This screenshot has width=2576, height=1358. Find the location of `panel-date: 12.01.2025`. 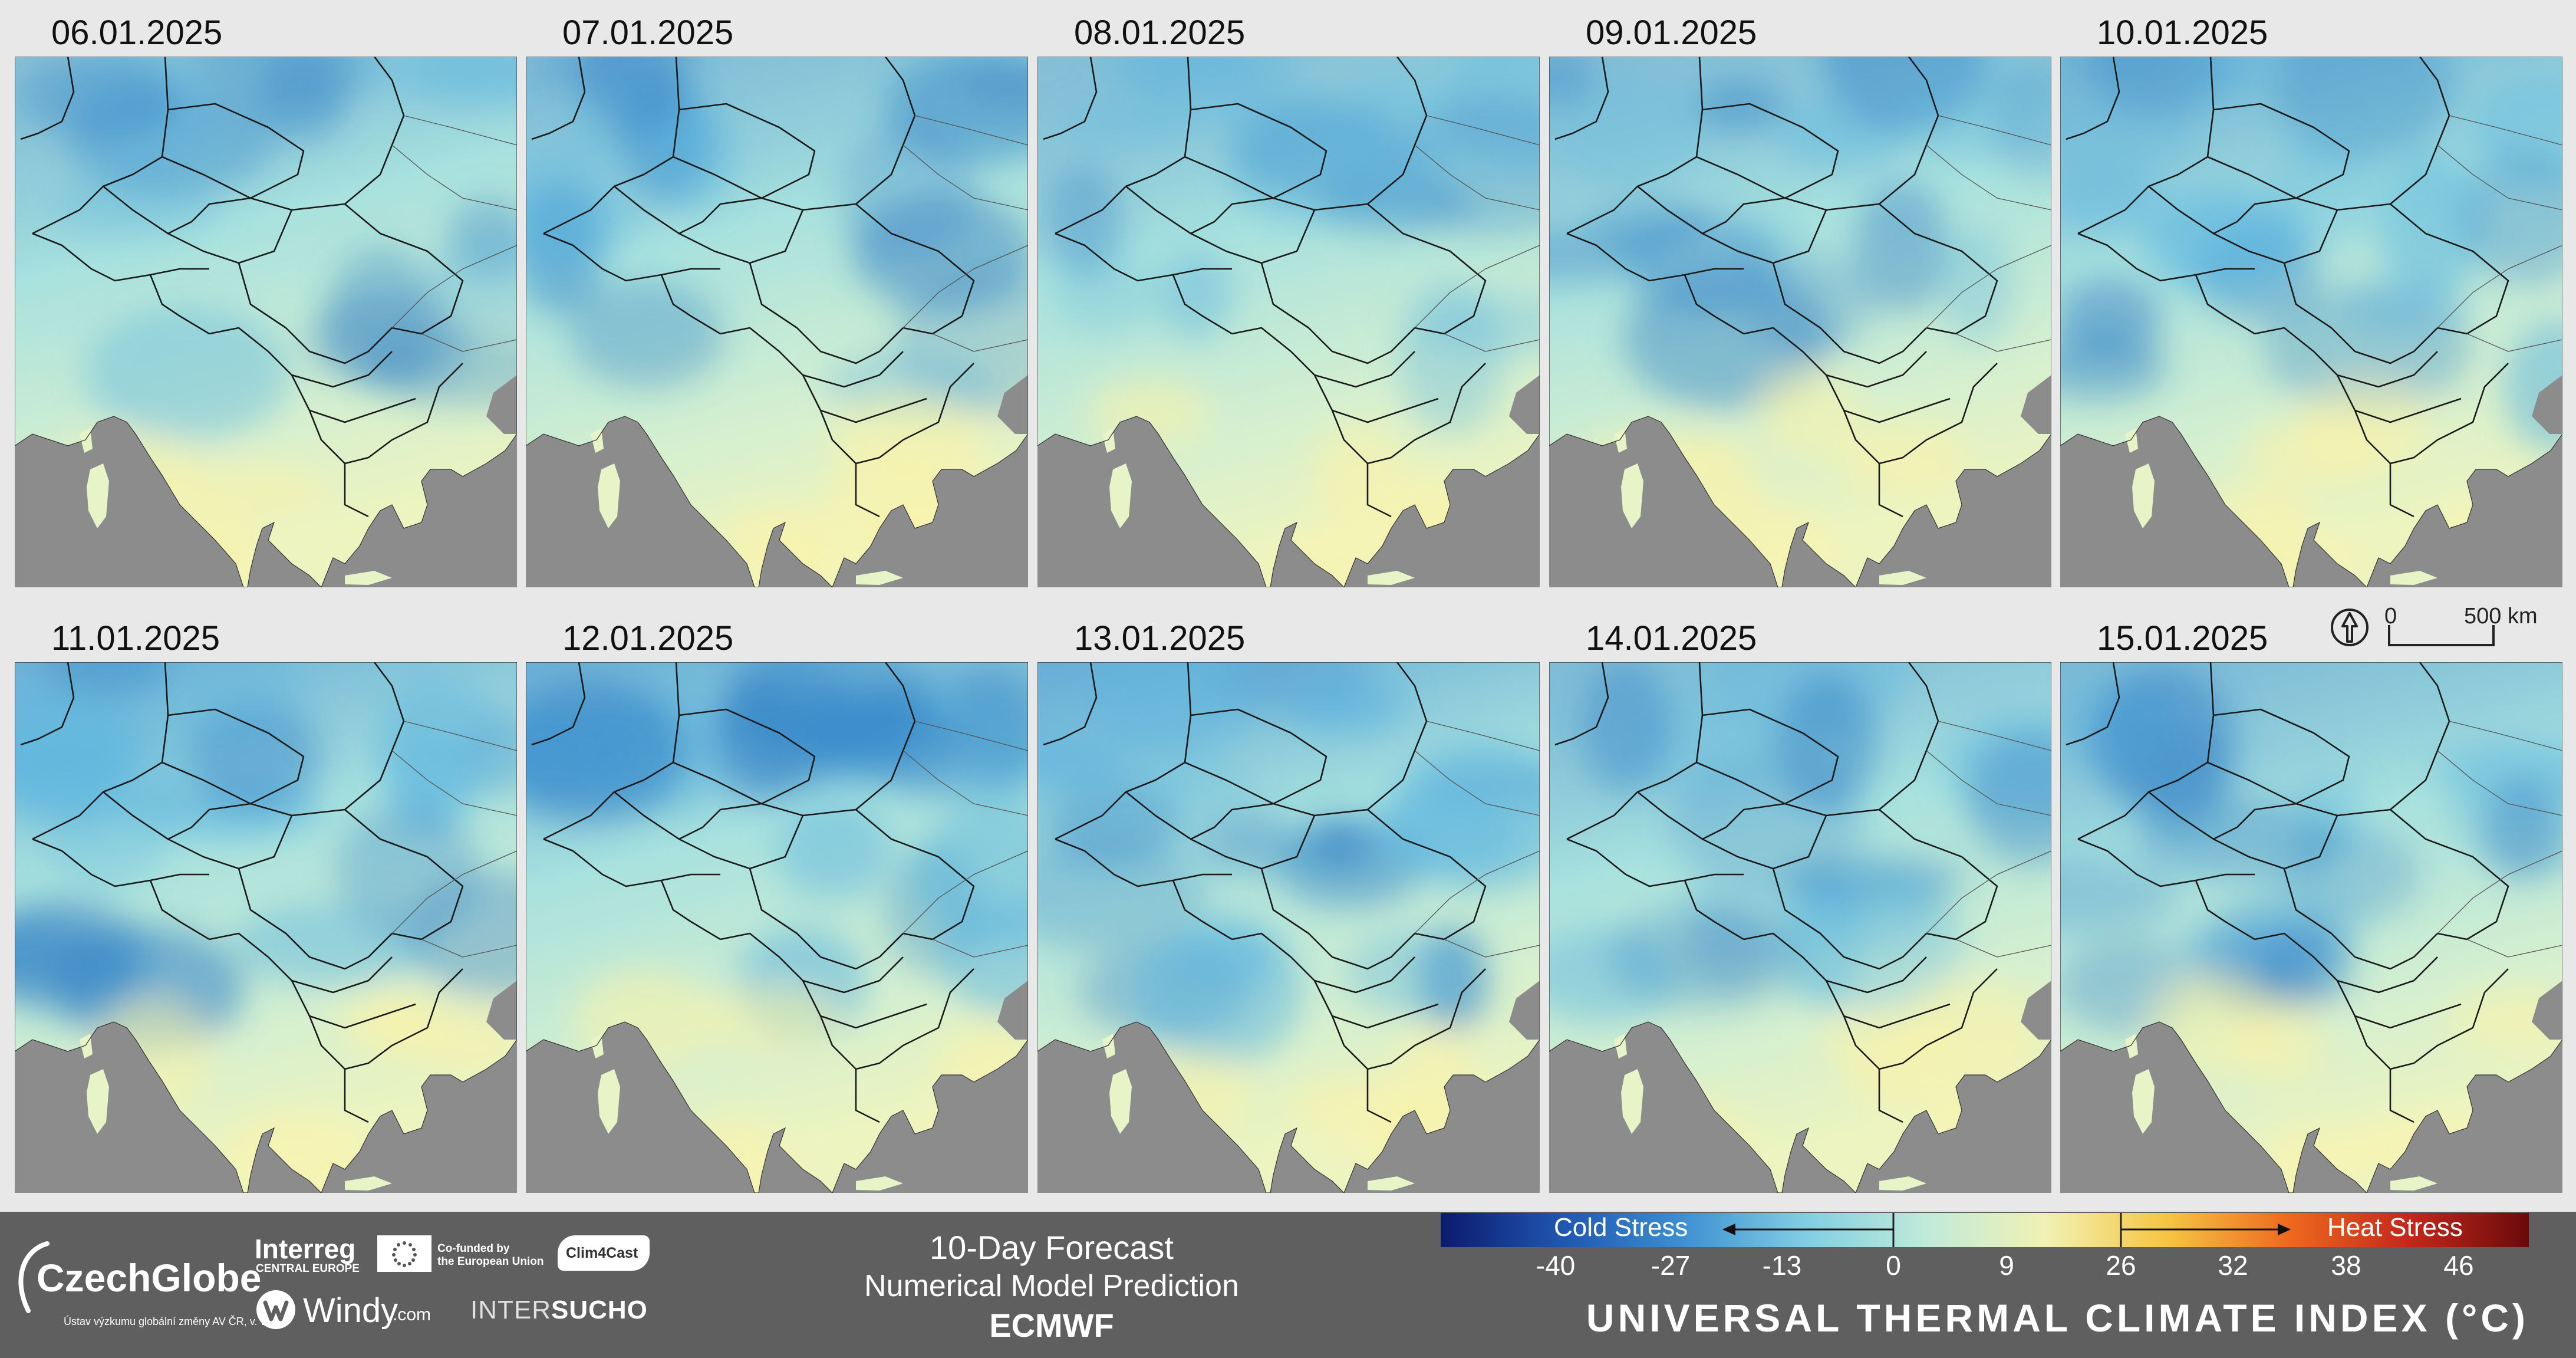

panel-date: 12.01.2025 is located at coordinates (648, 638).